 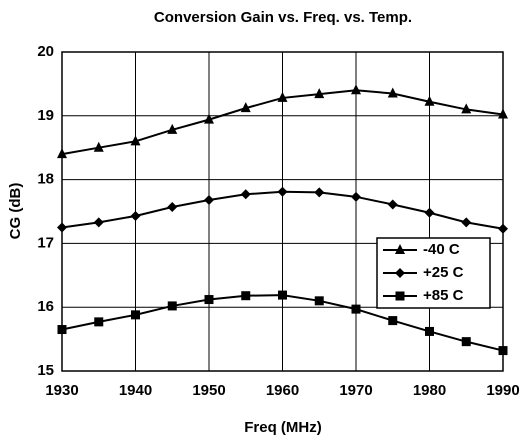 I want to click on x-tick-label: 1940, so click(x=135, y=390).